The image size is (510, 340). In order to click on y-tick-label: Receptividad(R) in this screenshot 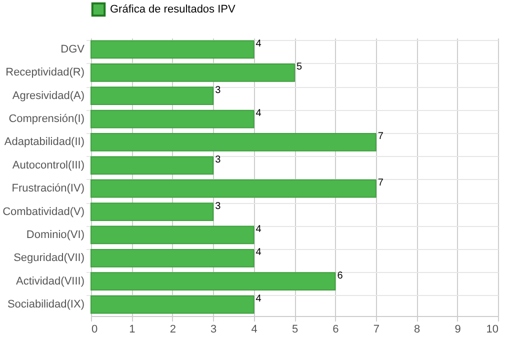, I will do `click(45, 72)`.